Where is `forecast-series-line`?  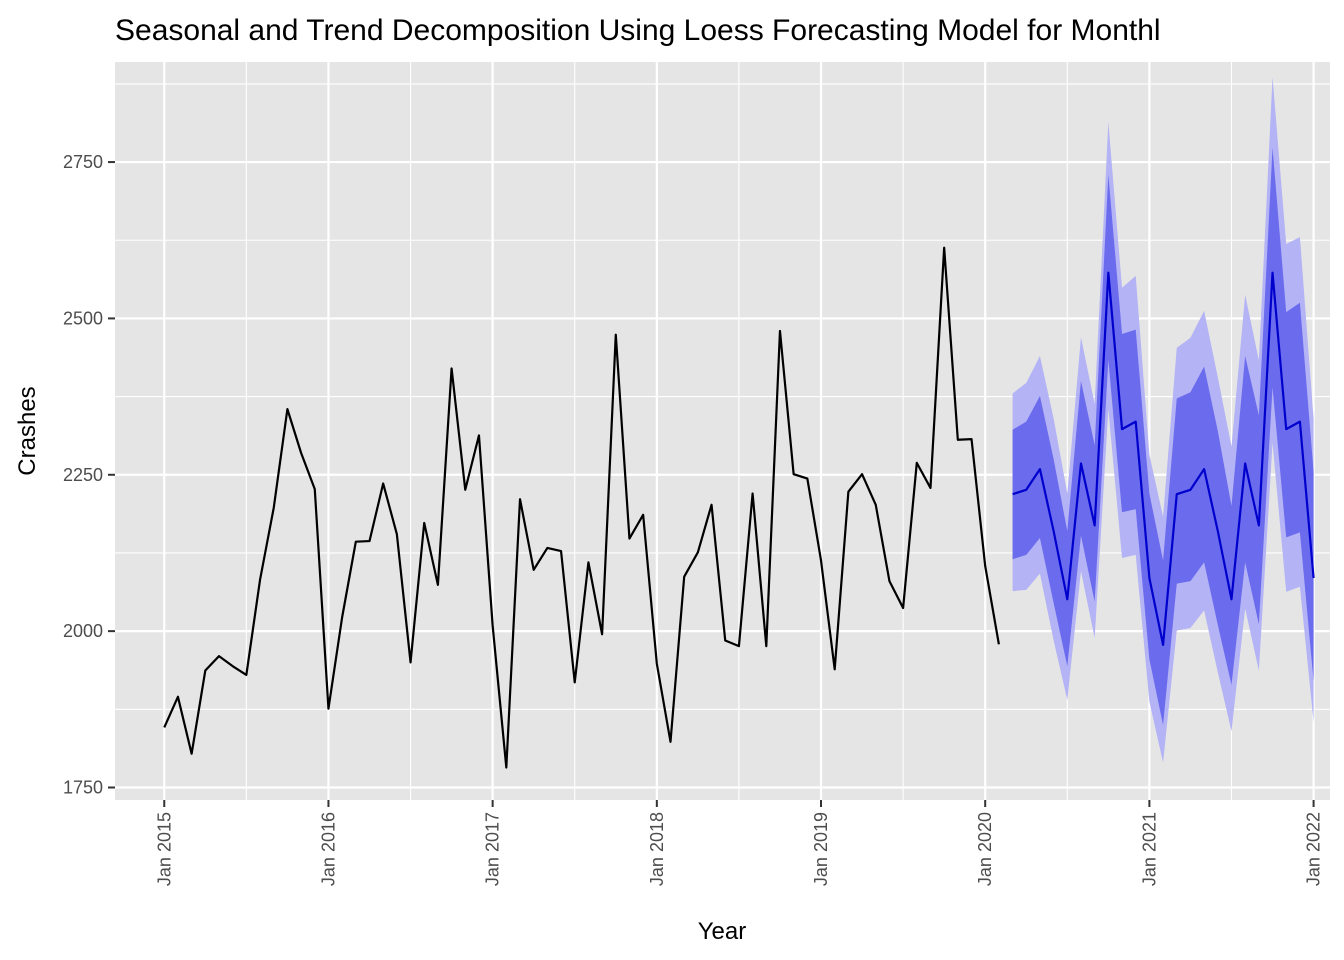
forecast-series-line is located at coordinates (1163, 458).